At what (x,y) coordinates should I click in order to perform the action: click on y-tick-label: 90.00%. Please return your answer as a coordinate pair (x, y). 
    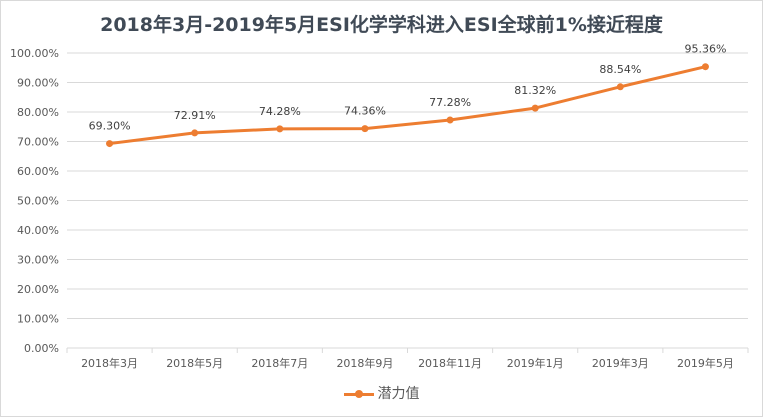
    Looking at the image, I should click on (38, 83).